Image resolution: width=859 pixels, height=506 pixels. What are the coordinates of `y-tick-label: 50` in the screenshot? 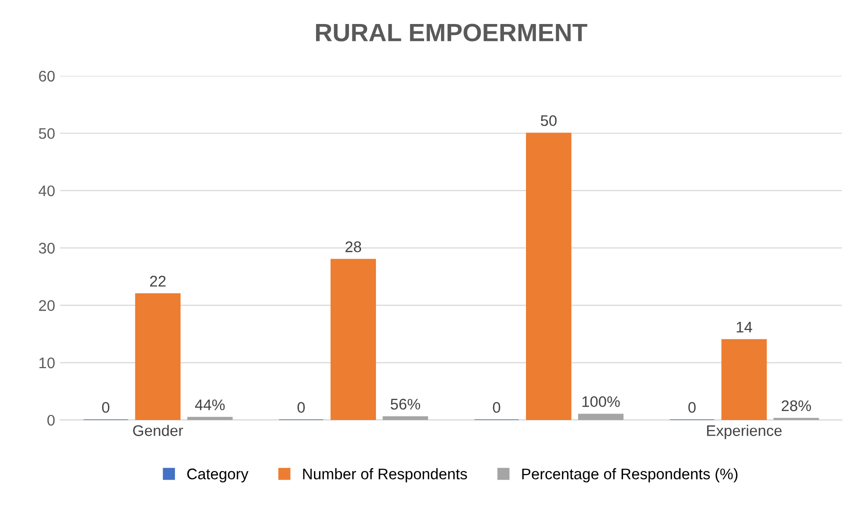 It's located at (46, 133).